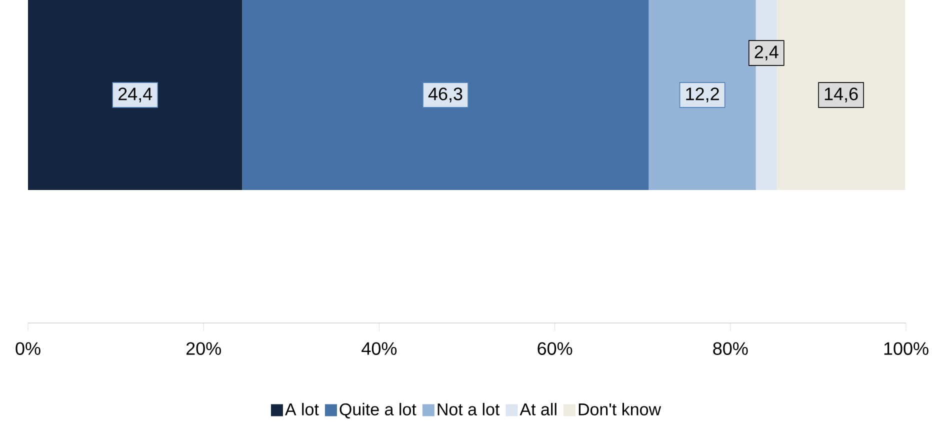 This screenshot has height=423, width=938. What do you see at coordinates (379, 348) in the screenshot?
I see `x-tick-label: 40%` at bounding box center [379, 348].